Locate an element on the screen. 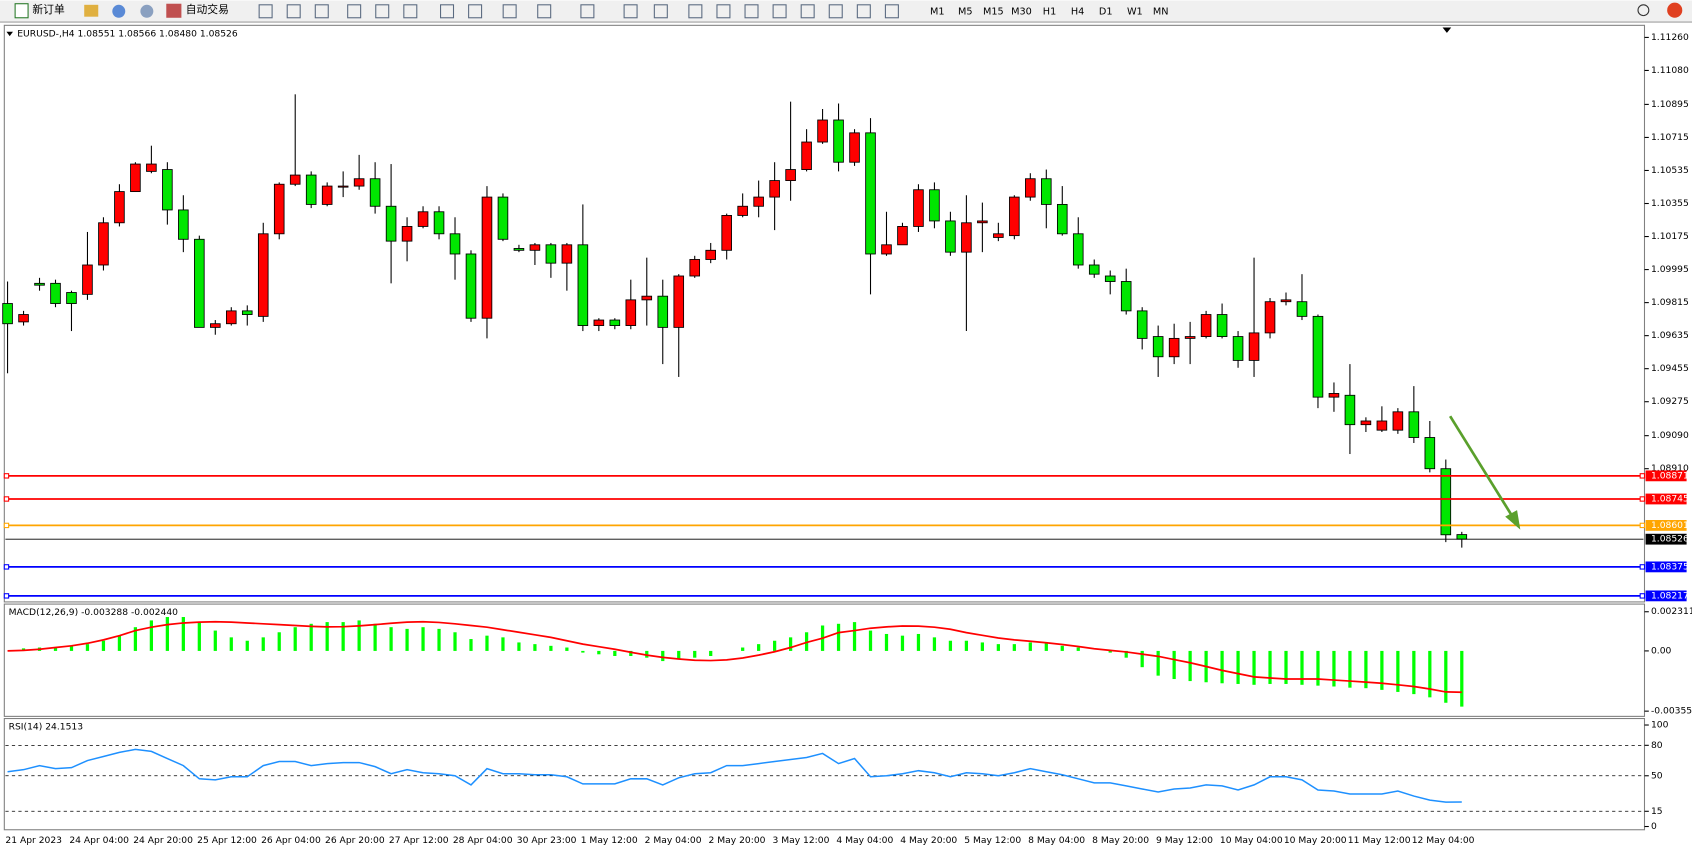 The width and height of the screenshot is (1692, 854). new-order: 新订单 is located at coordinates (48, 9).